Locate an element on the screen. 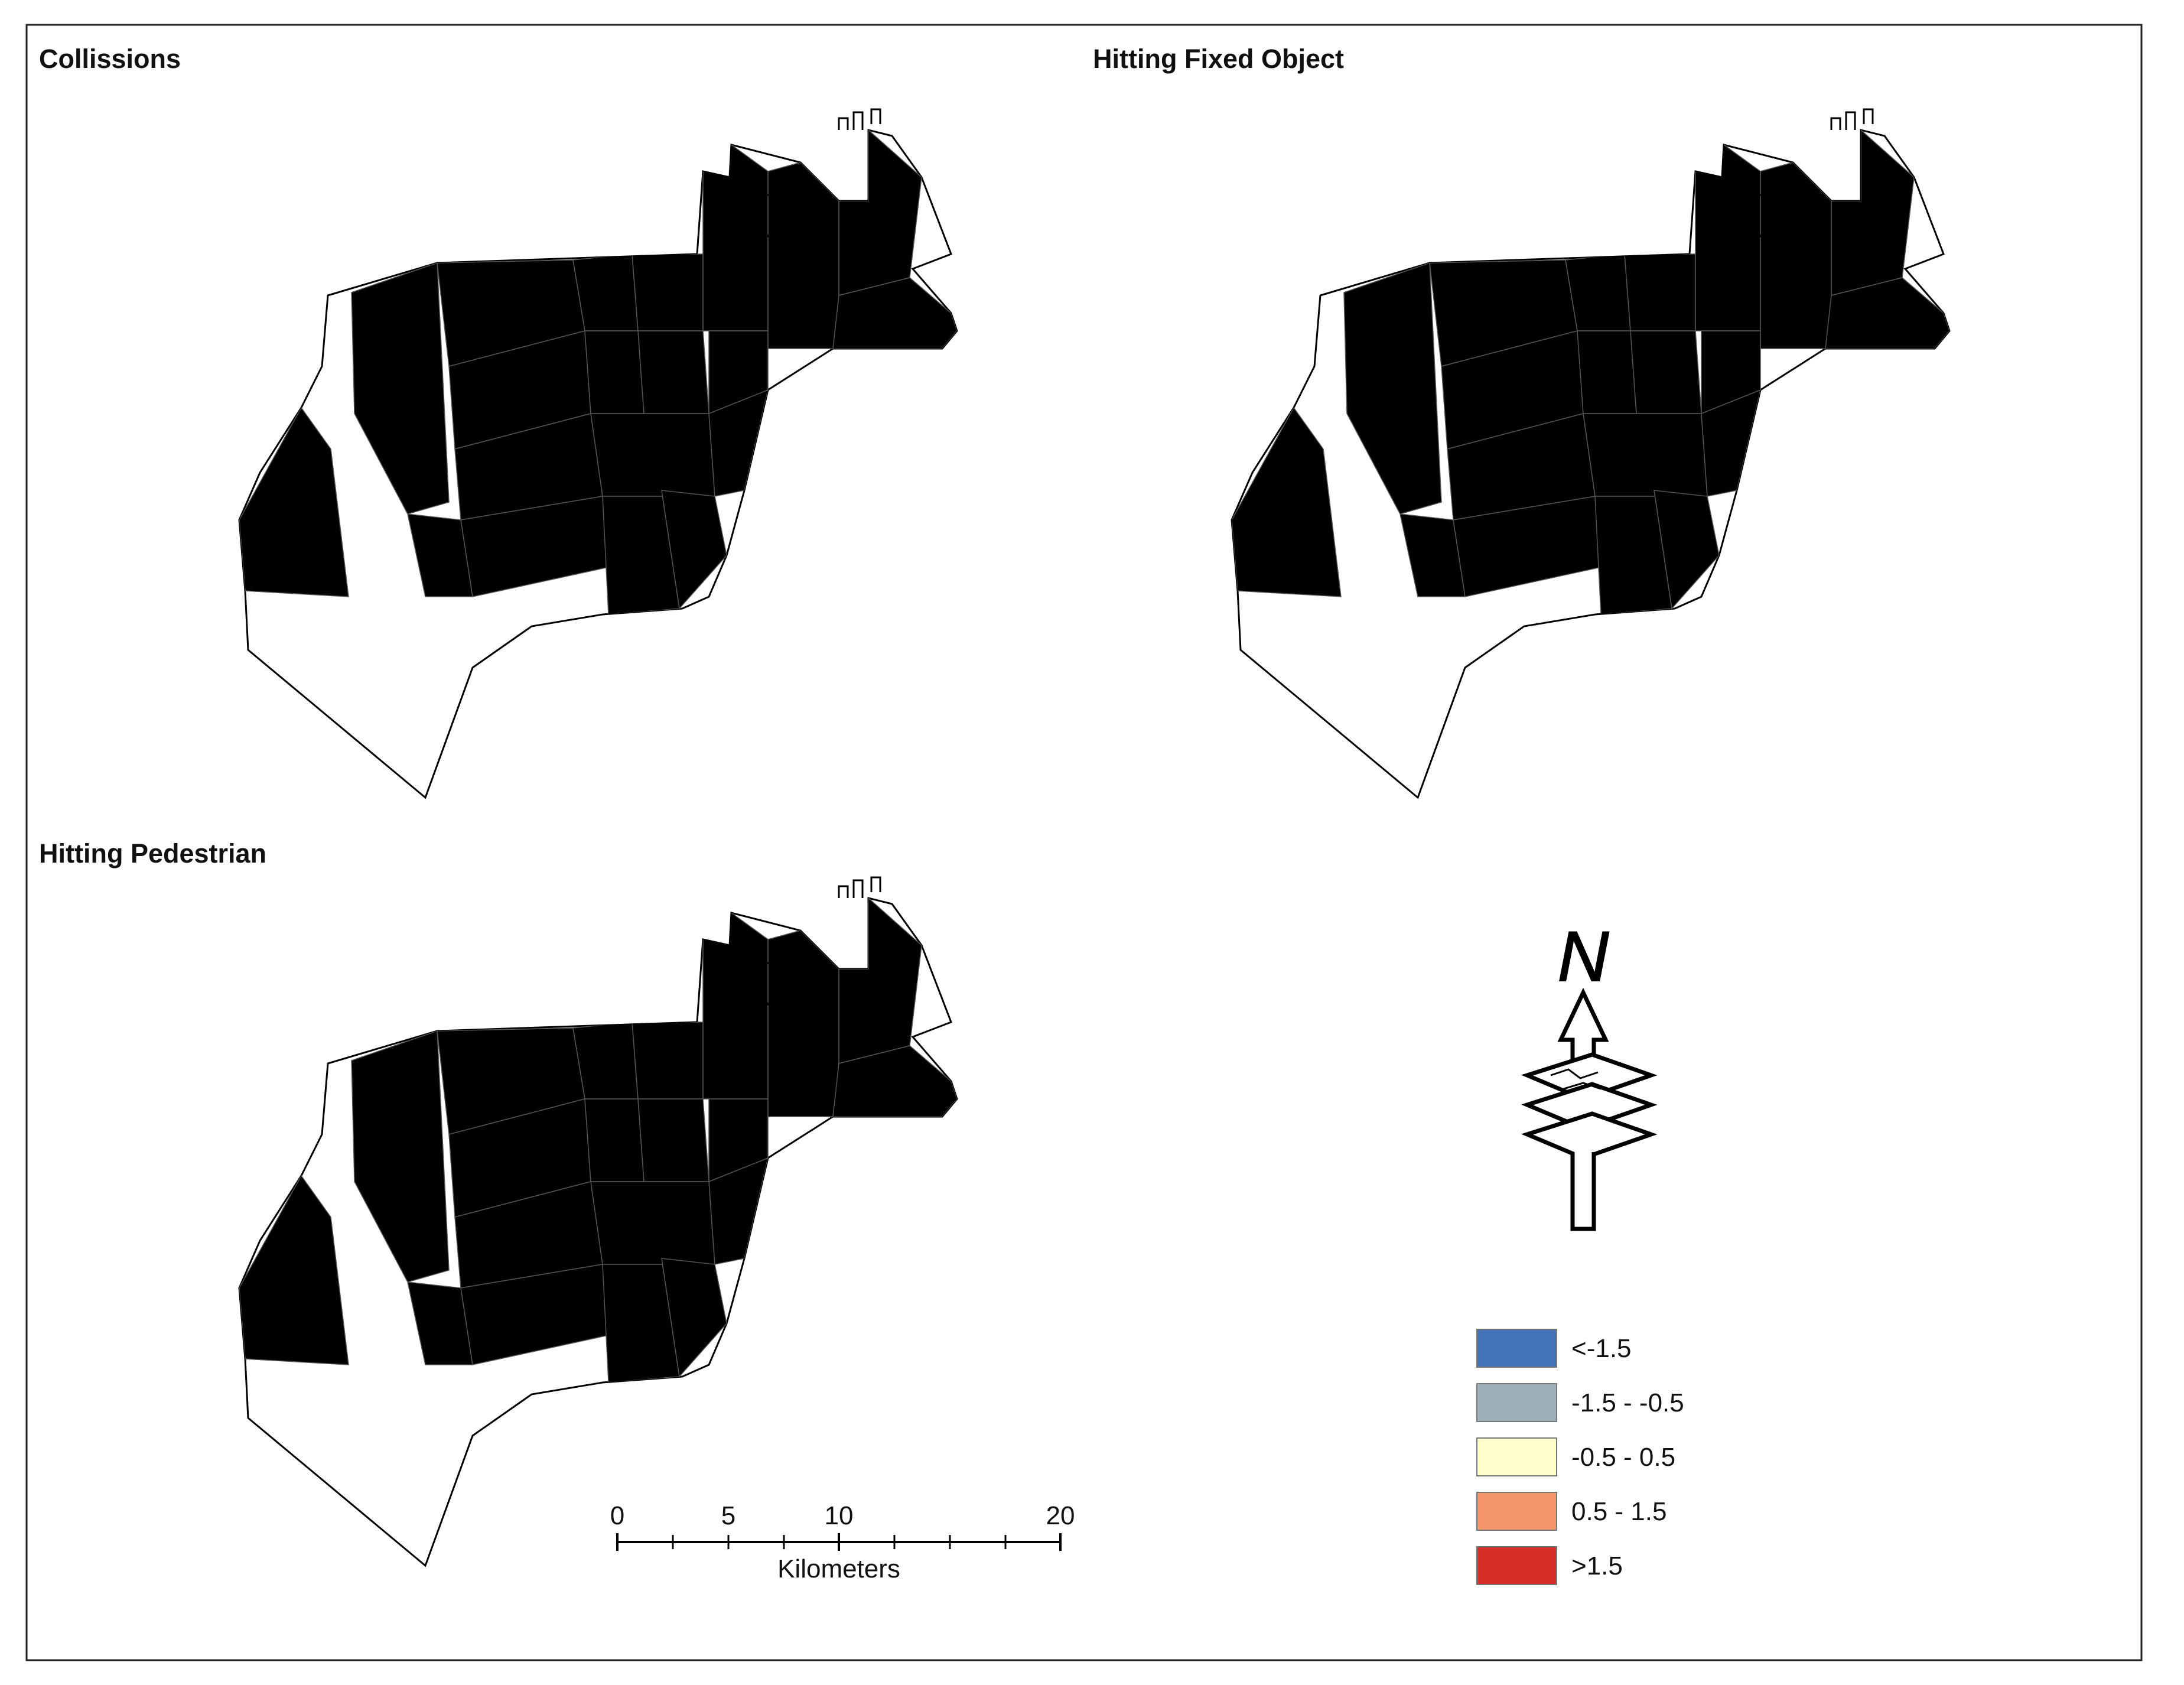 The image size is (2184, 1685). legend-item: 0.5 - 1.5 is located at coordinates (1571, 1511).